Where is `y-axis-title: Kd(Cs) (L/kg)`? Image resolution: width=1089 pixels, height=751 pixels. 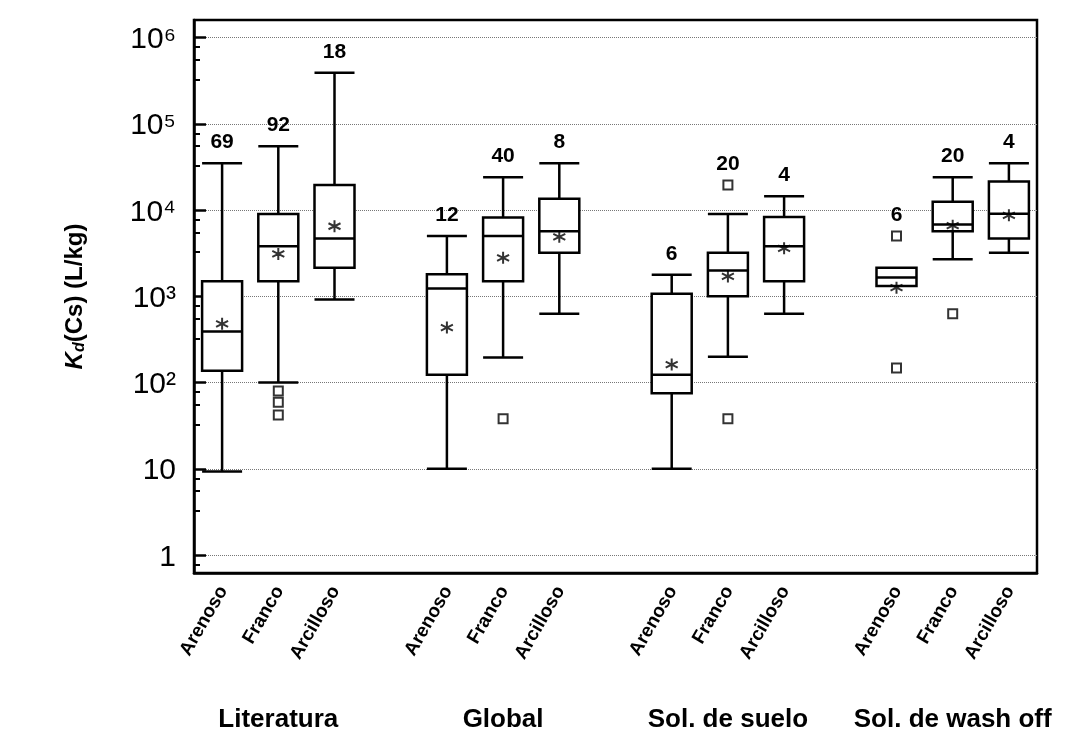 y-axis-title: Kd(Cs) (L/kg) is located at coordinates (73, 296).